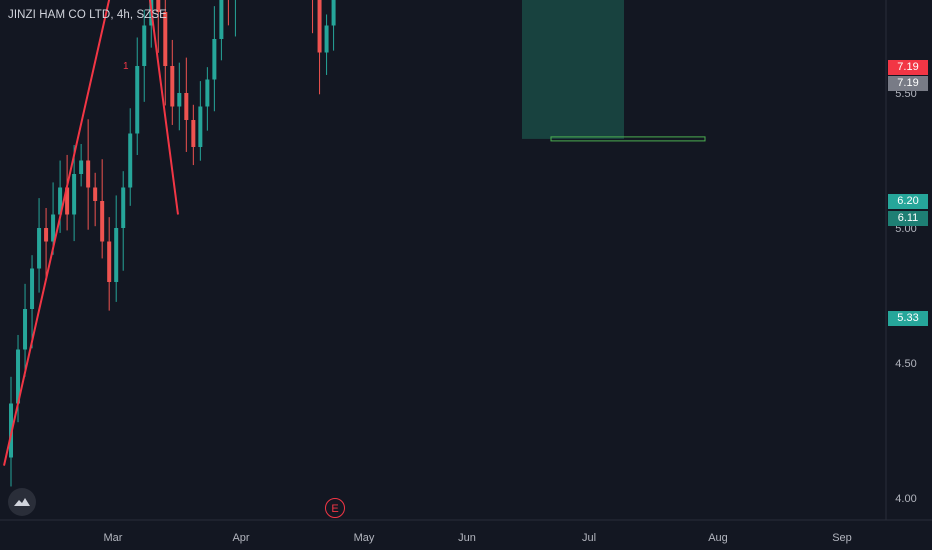 The height and width of the screenshot is (550, 932). What do you see at coordinates (908, 67) in the screenshot?
I see `price-tag-top: 7.19` at bounding box center [908, 67].